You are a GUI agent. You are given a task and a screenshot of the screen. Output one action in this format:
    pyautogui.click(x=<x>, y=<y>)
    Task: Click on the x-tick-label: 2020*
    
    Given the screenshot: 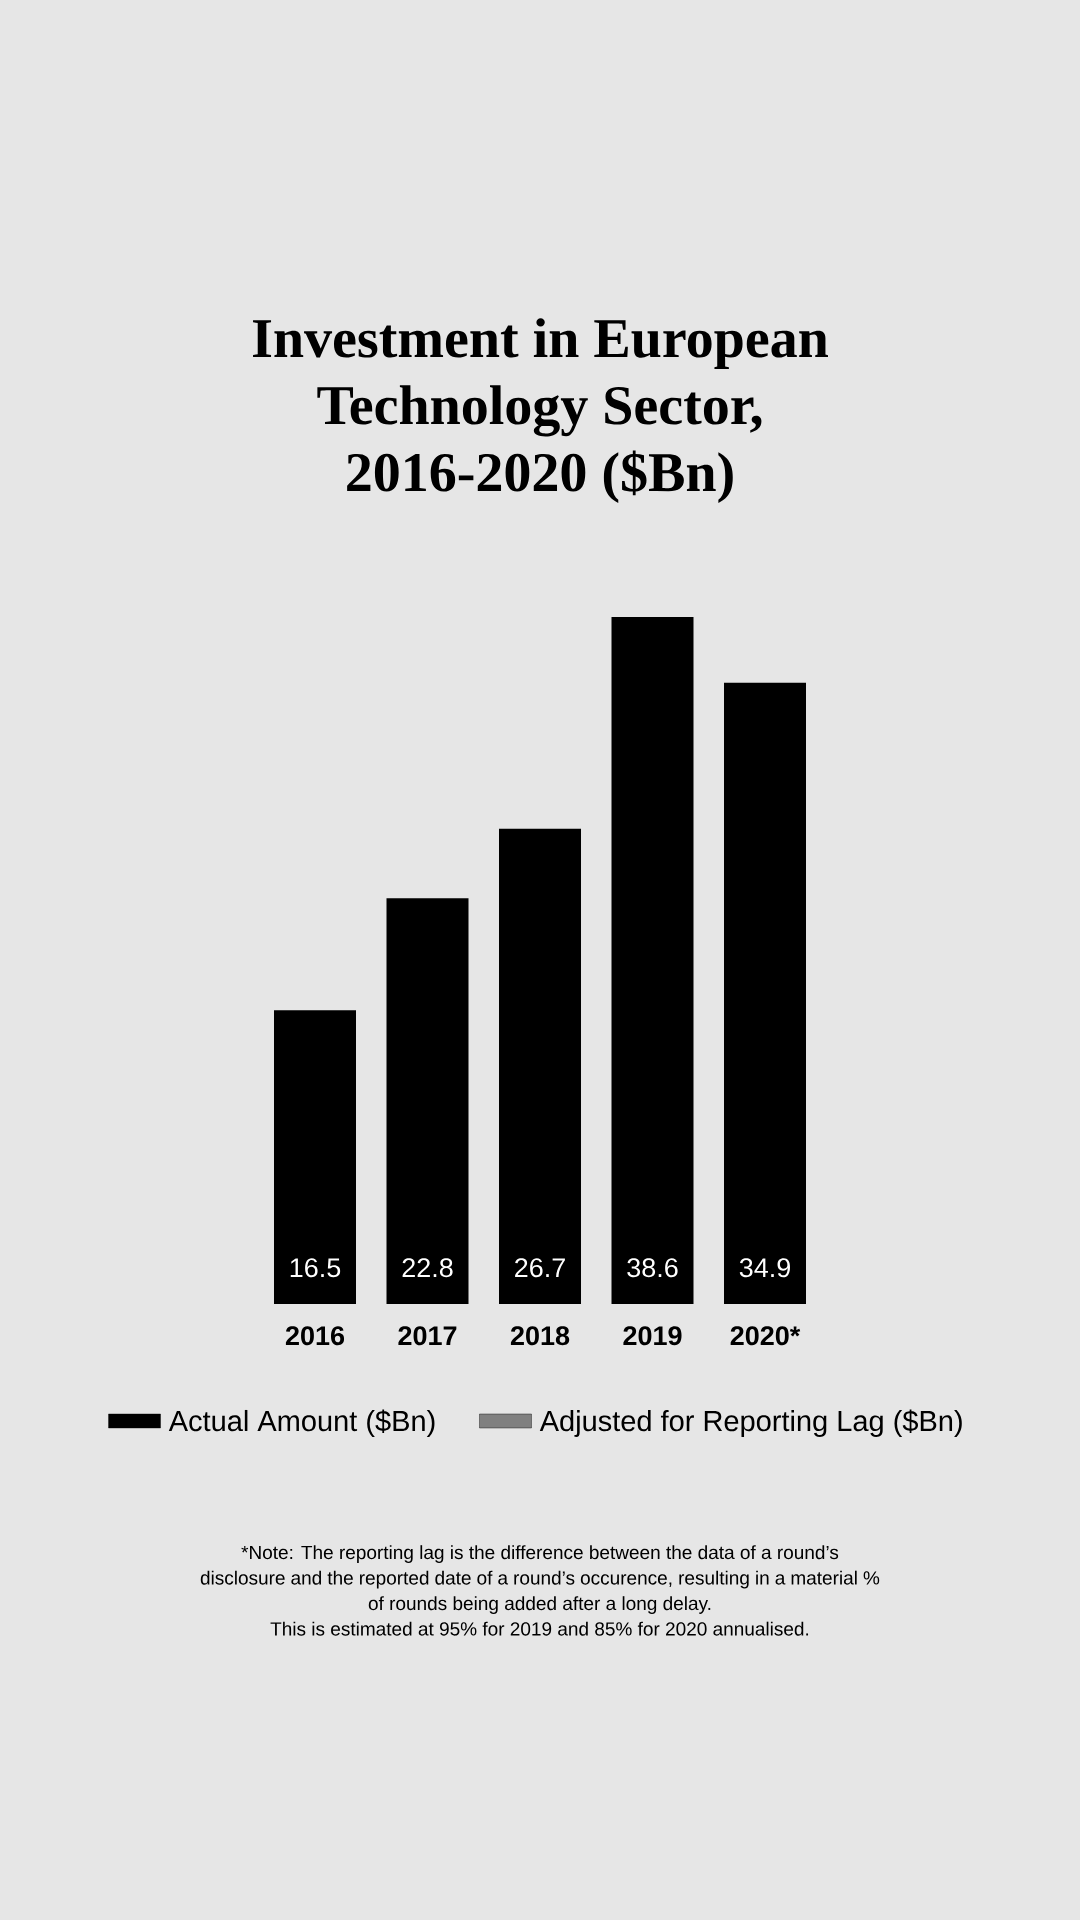 What is the action you would take?
    pyautogui.click(x=765, y=1336)
    